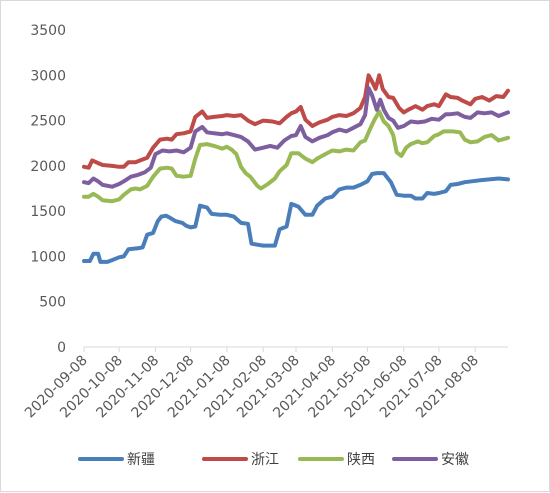 The image size is (550, 493). What do you see at coordinates (48, 212) in the screenshot?
I see `y-tick-label: 1500` at bounding box center [48, 212].